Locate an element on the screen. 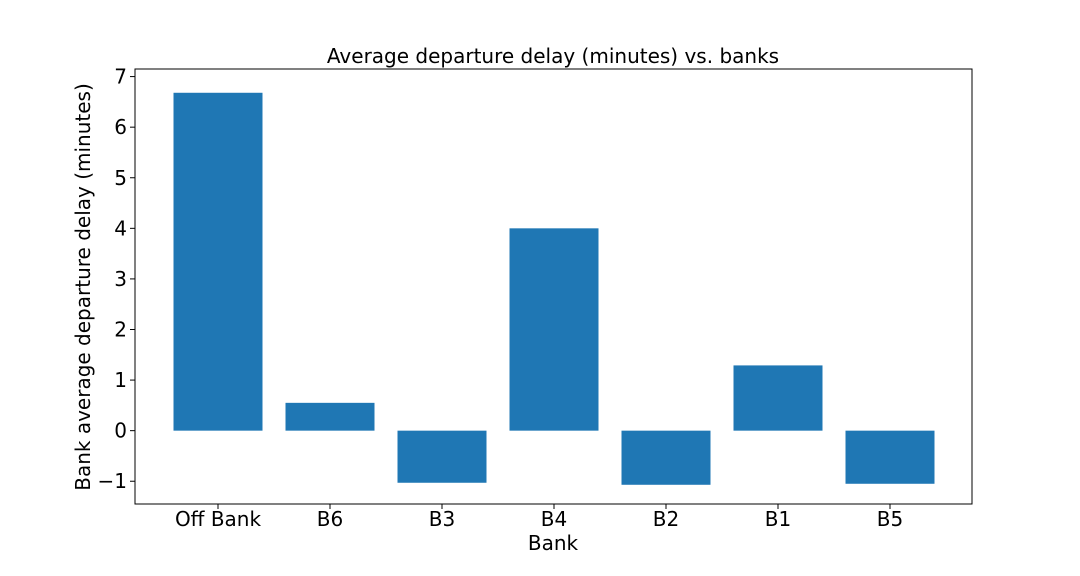 The width and height of the screenshot is (1080, 576). x-tick-label: B5 is located at coordinates (890, 519).